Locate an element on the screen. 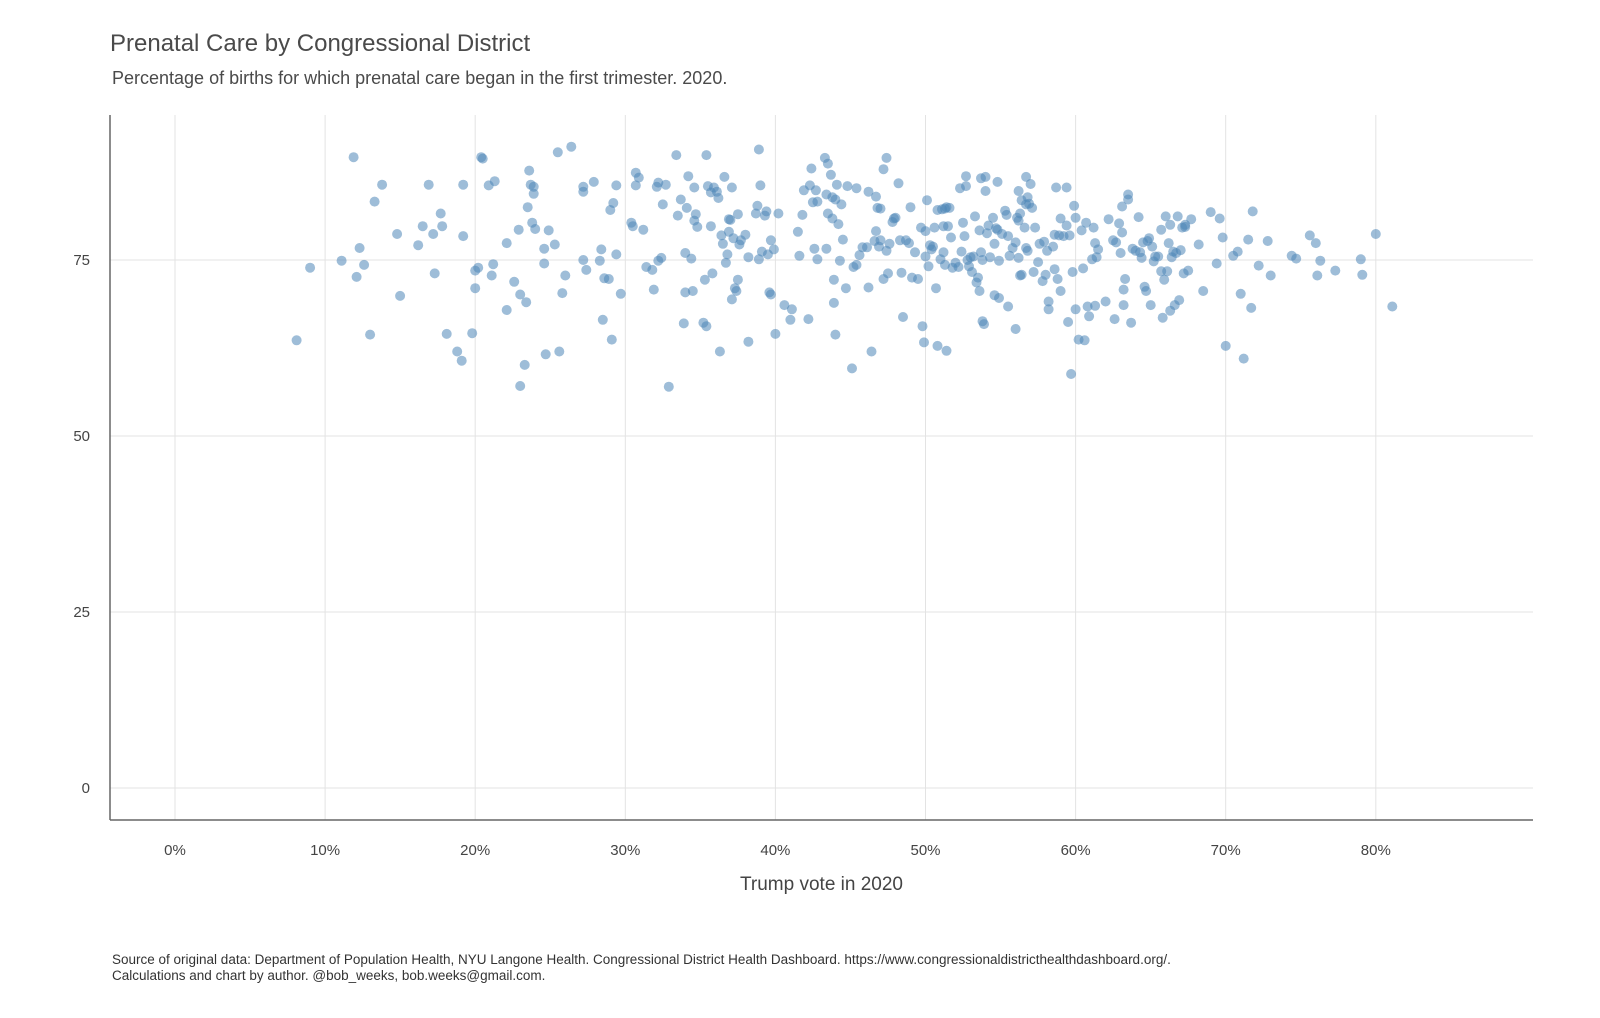 The width and height of the screenshot is (1600, 1018). y-tick-label: 75 is located at coordinates (81, 260).